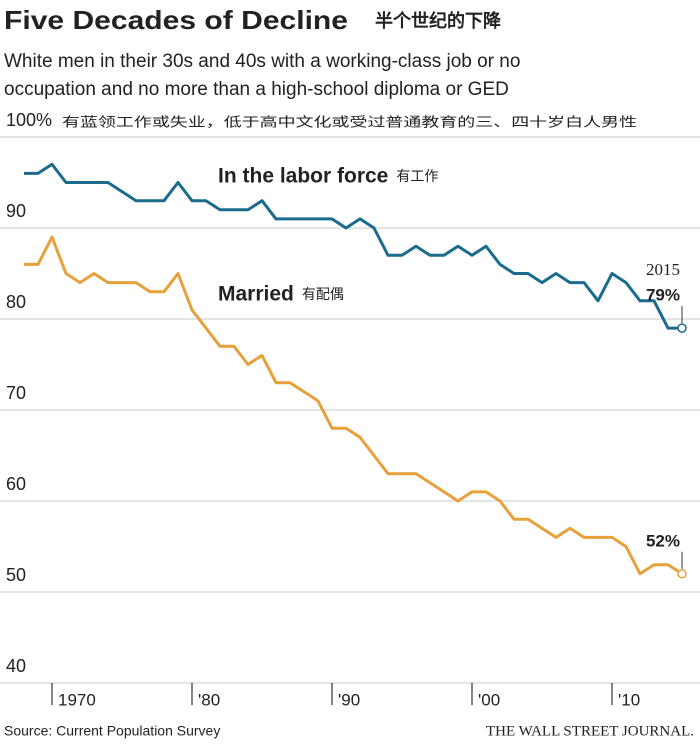 Image resolution: width=700 pixels, height=745 pixels. I want to click on value-label: 79%, so click(663, 295).